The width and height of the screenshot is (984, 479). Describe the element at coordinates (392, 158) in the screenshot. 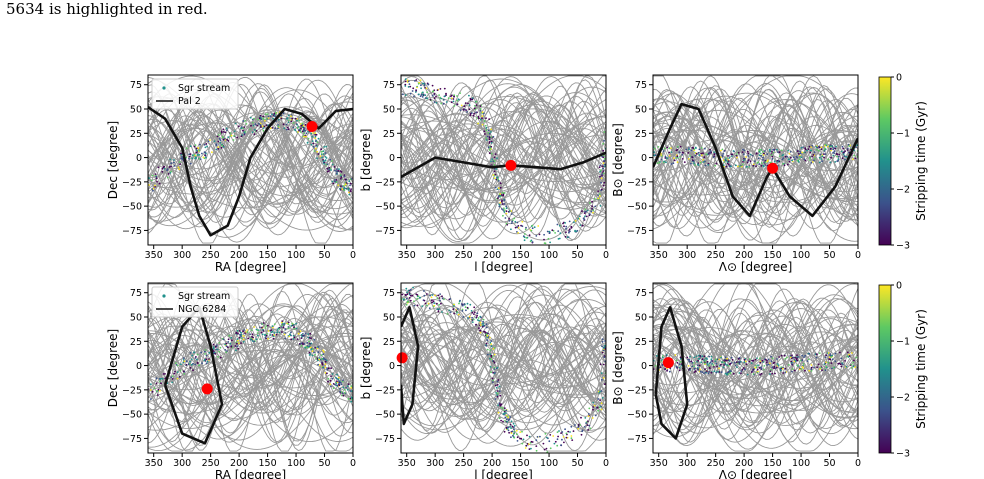

I see `y-tick-label: 0` at that location.